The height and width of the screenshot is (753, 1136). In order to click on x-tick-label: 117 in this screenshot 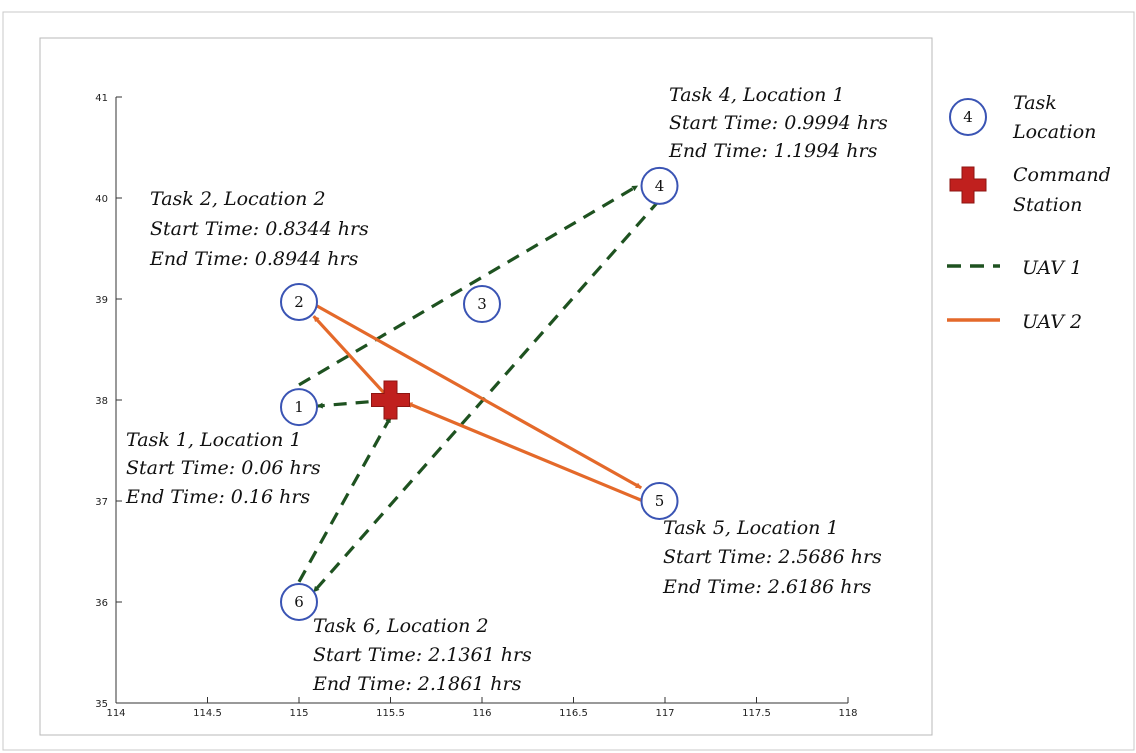, I will do `click(664, 713)`.